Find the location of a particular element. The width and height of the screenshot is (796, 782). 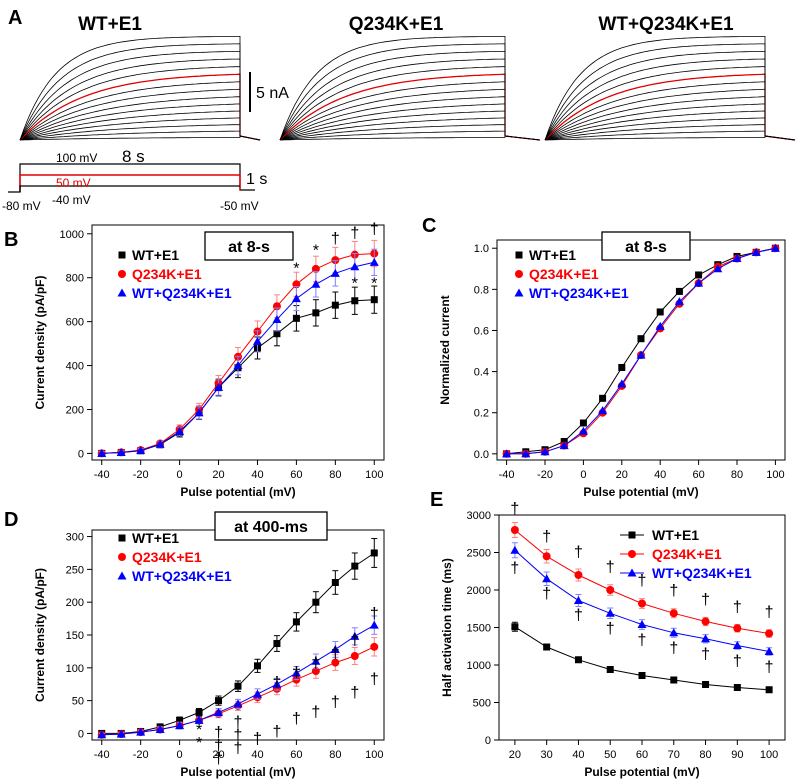

chart-title: at 400-ms is located at coordinates (271, 527).